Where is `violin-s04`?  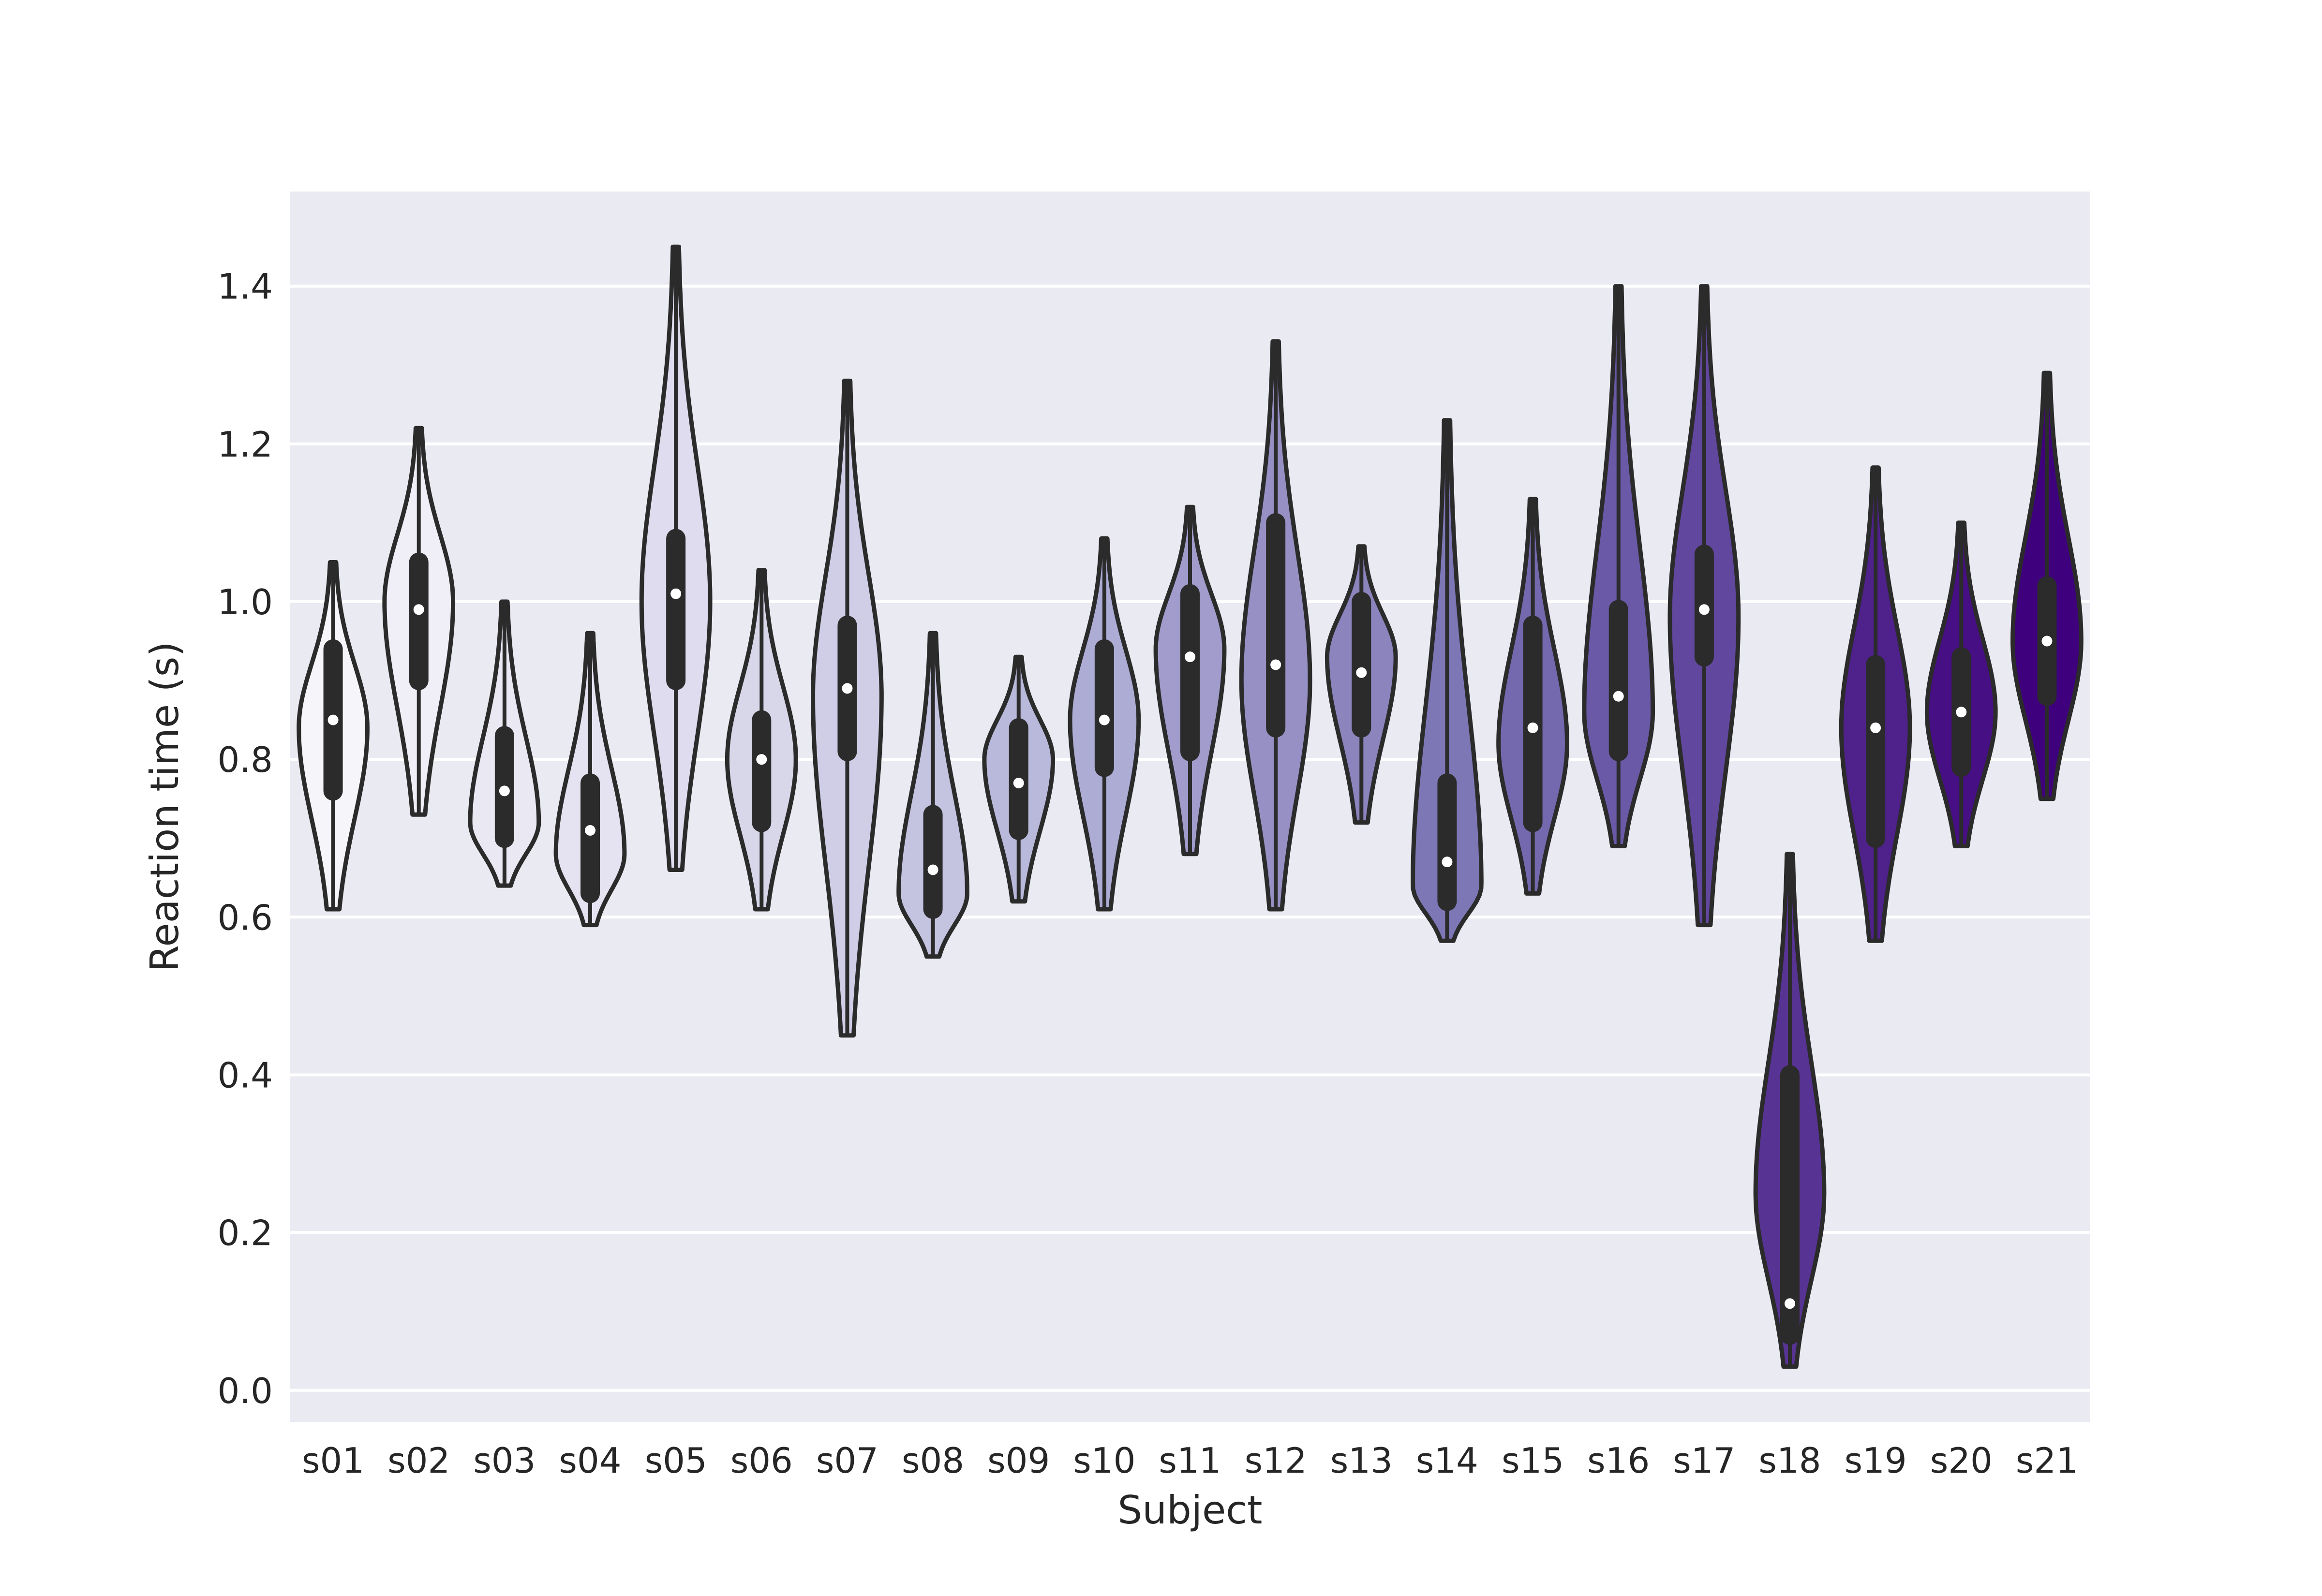 violin-s04 is located at coordinates (590, 779).